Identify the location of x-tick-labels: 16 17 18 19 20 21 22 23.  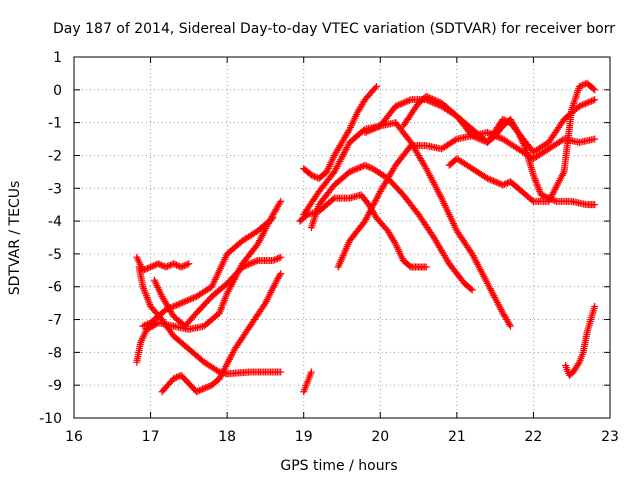
(342, 437).